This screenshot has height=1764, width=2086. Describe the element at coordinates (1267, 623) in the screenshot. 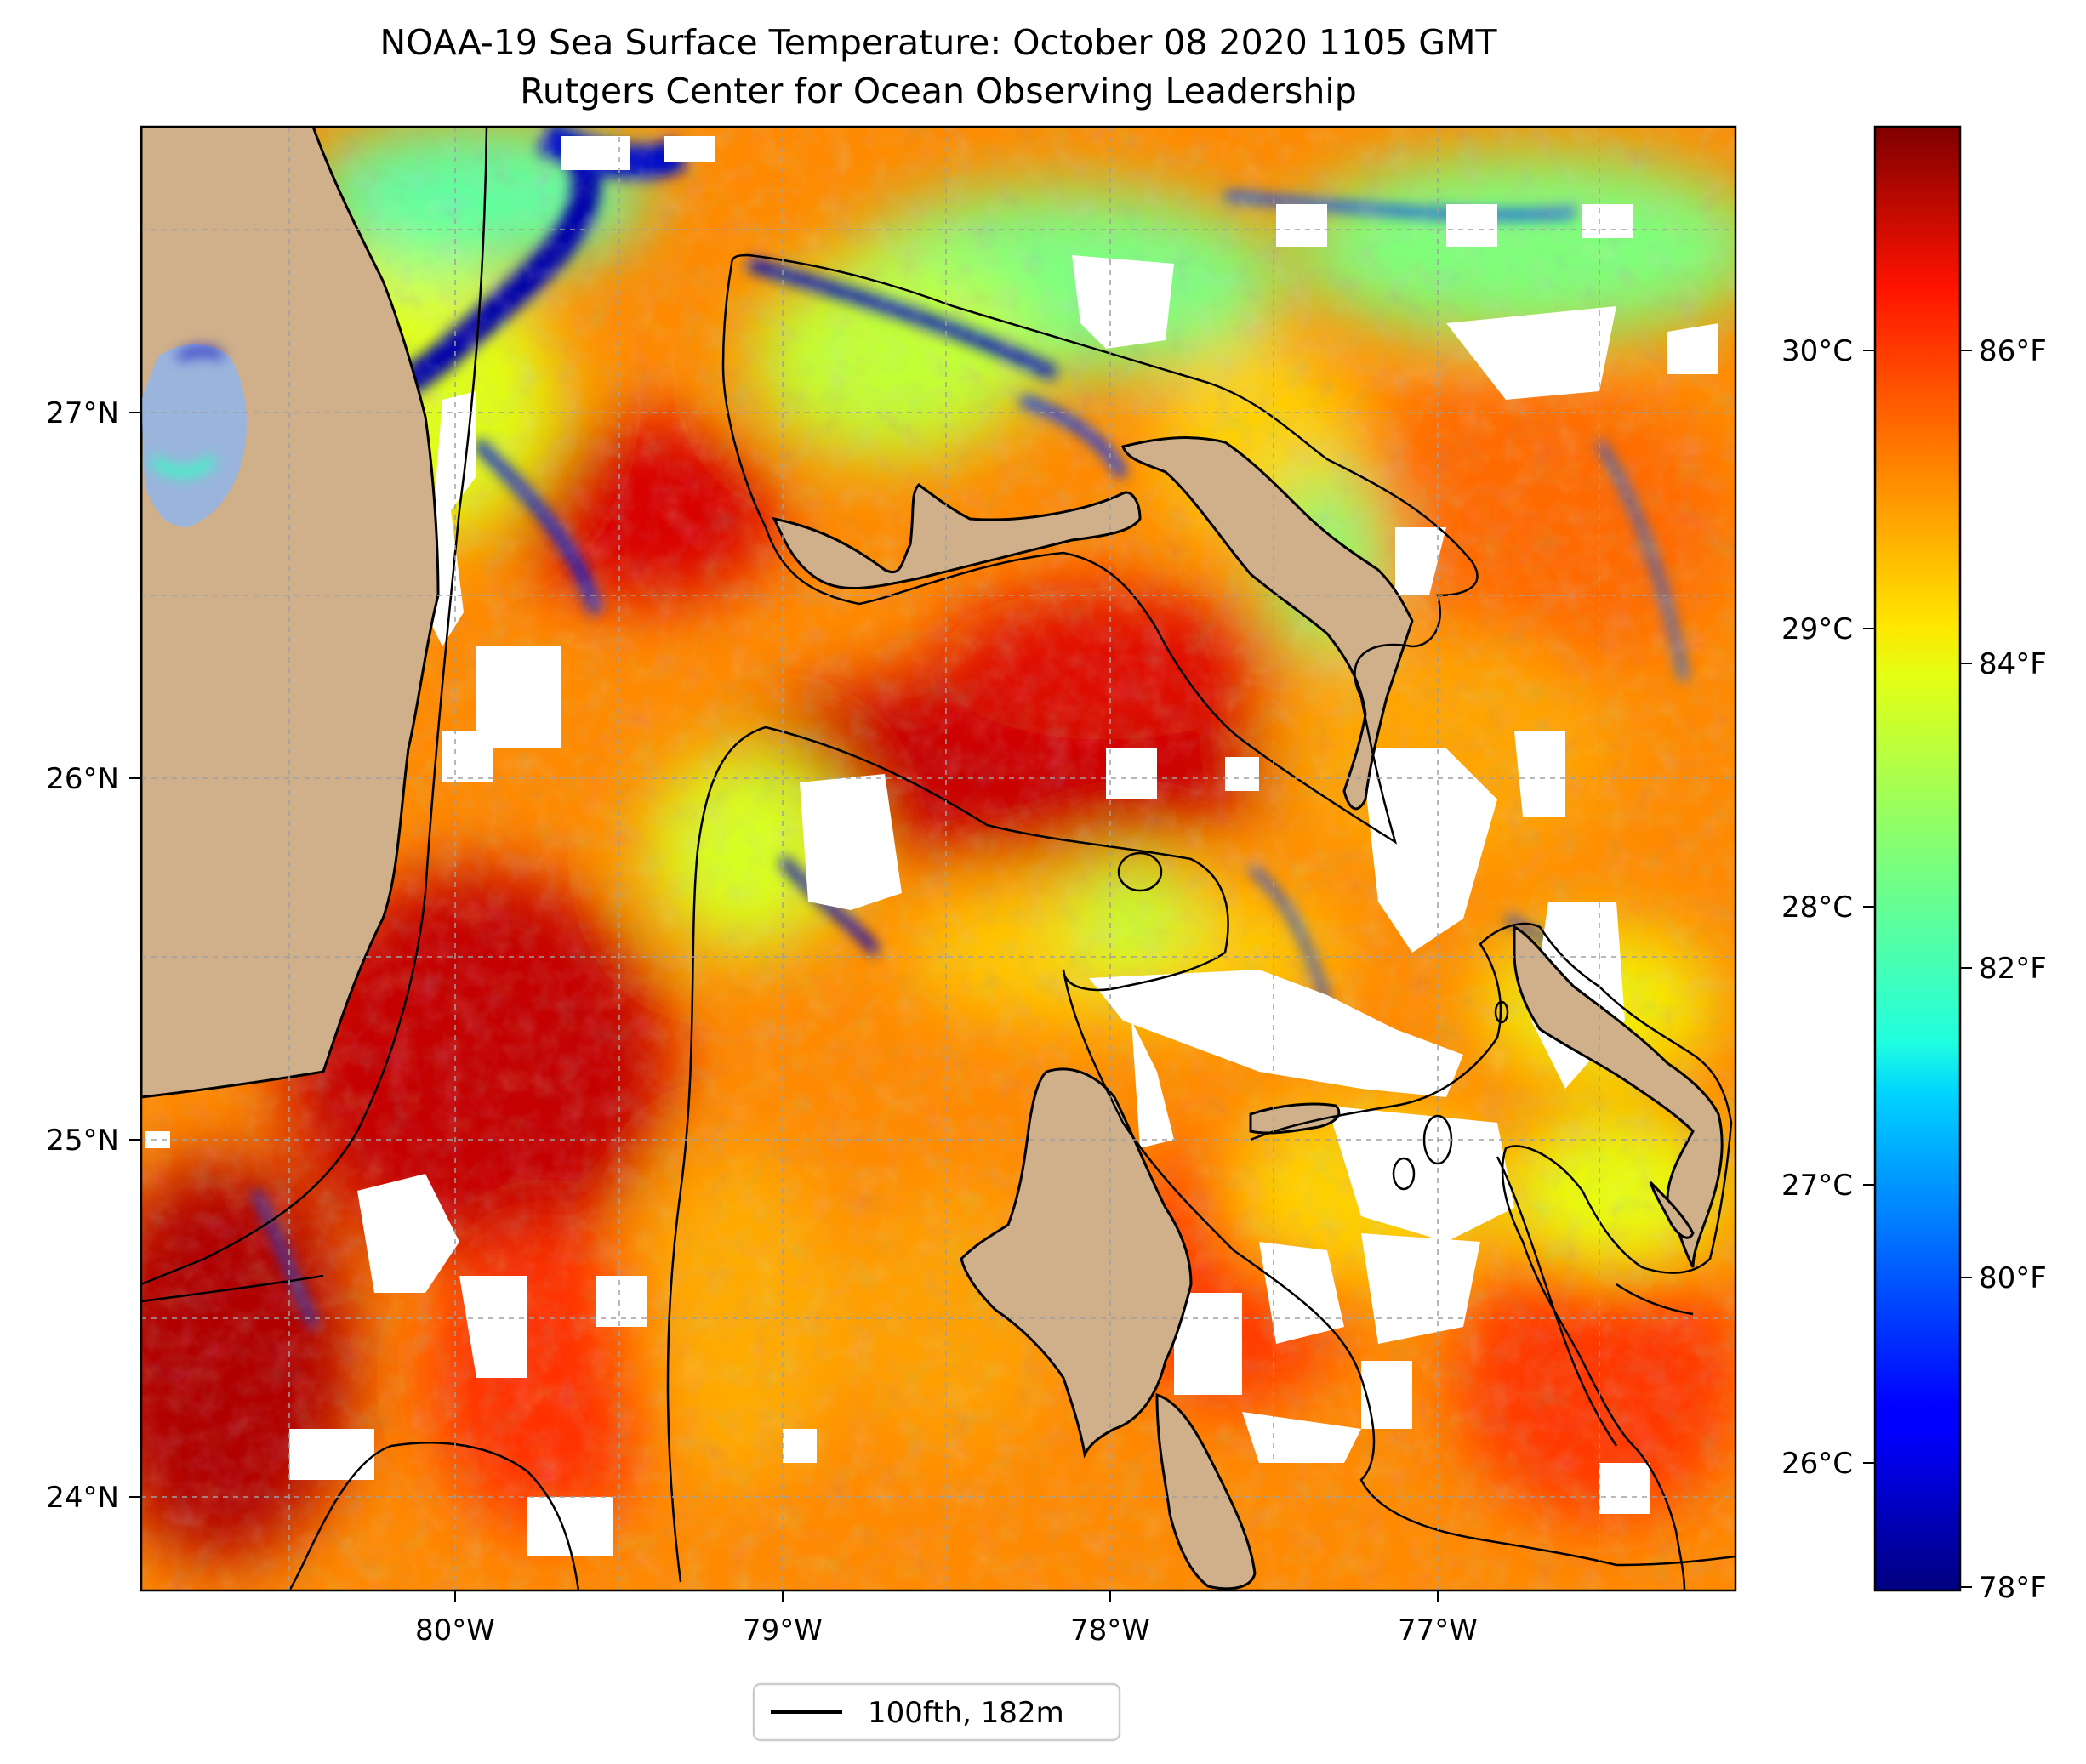

I see `abaco-island` at that location.